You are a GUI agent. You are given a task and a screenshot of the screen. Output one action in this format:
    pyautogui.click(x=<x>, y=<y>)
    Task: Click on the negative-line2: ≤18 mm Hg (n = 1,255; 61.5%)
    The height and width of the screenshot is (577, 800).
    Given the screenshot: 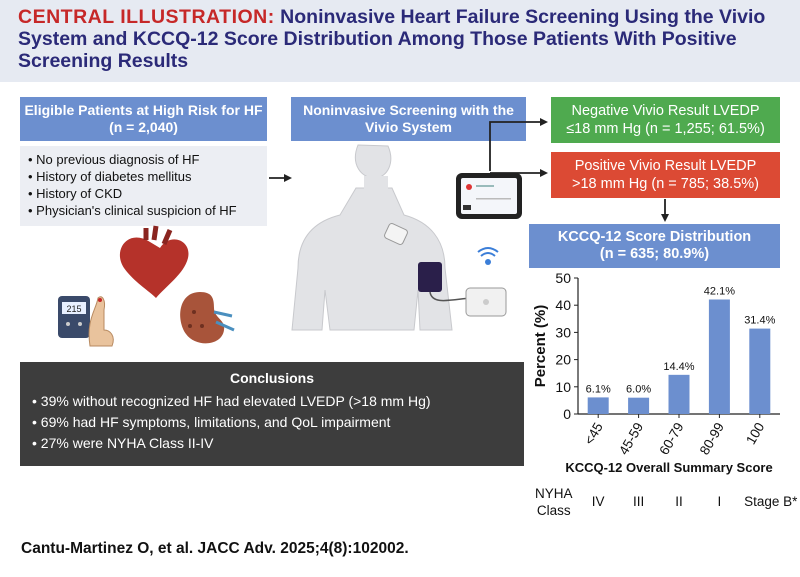 What is the action you would take?
    pyautogui.click(x=665, y=129)
    